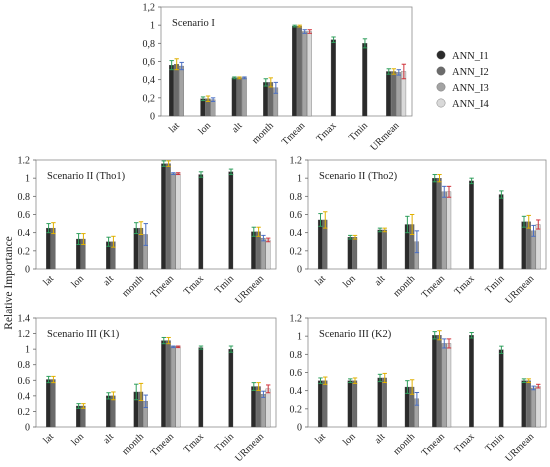 Image resolution: width=550 pixels, height=467 pixels. Describe the element at coordinates (462, 88) in the screenshot. I see `legend-item: ANN_I3` at that location.